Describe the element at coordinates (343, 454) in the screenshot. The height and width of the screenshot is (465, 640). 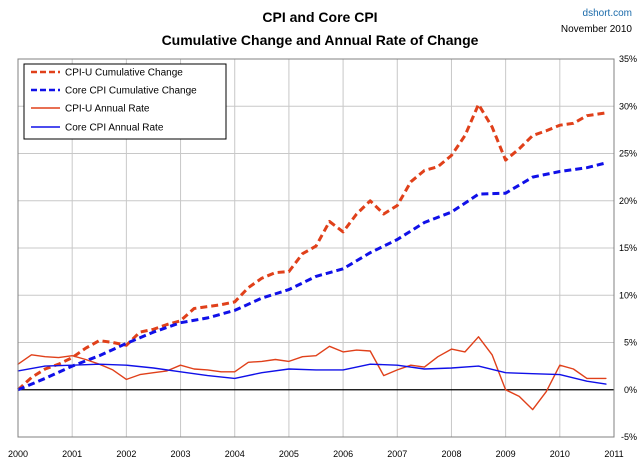
I see `x-tick-label: 2006` at that location.